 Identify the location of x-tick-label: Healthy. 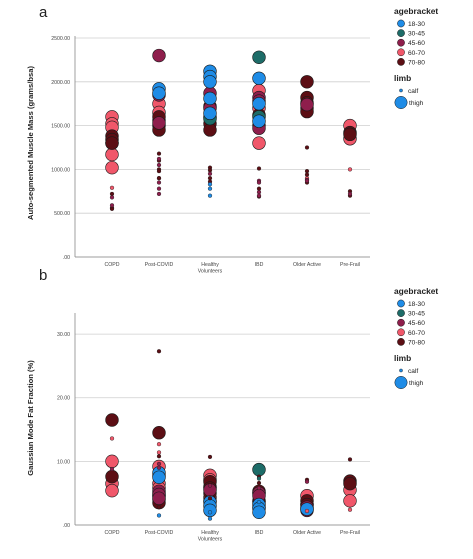
(210, 533).